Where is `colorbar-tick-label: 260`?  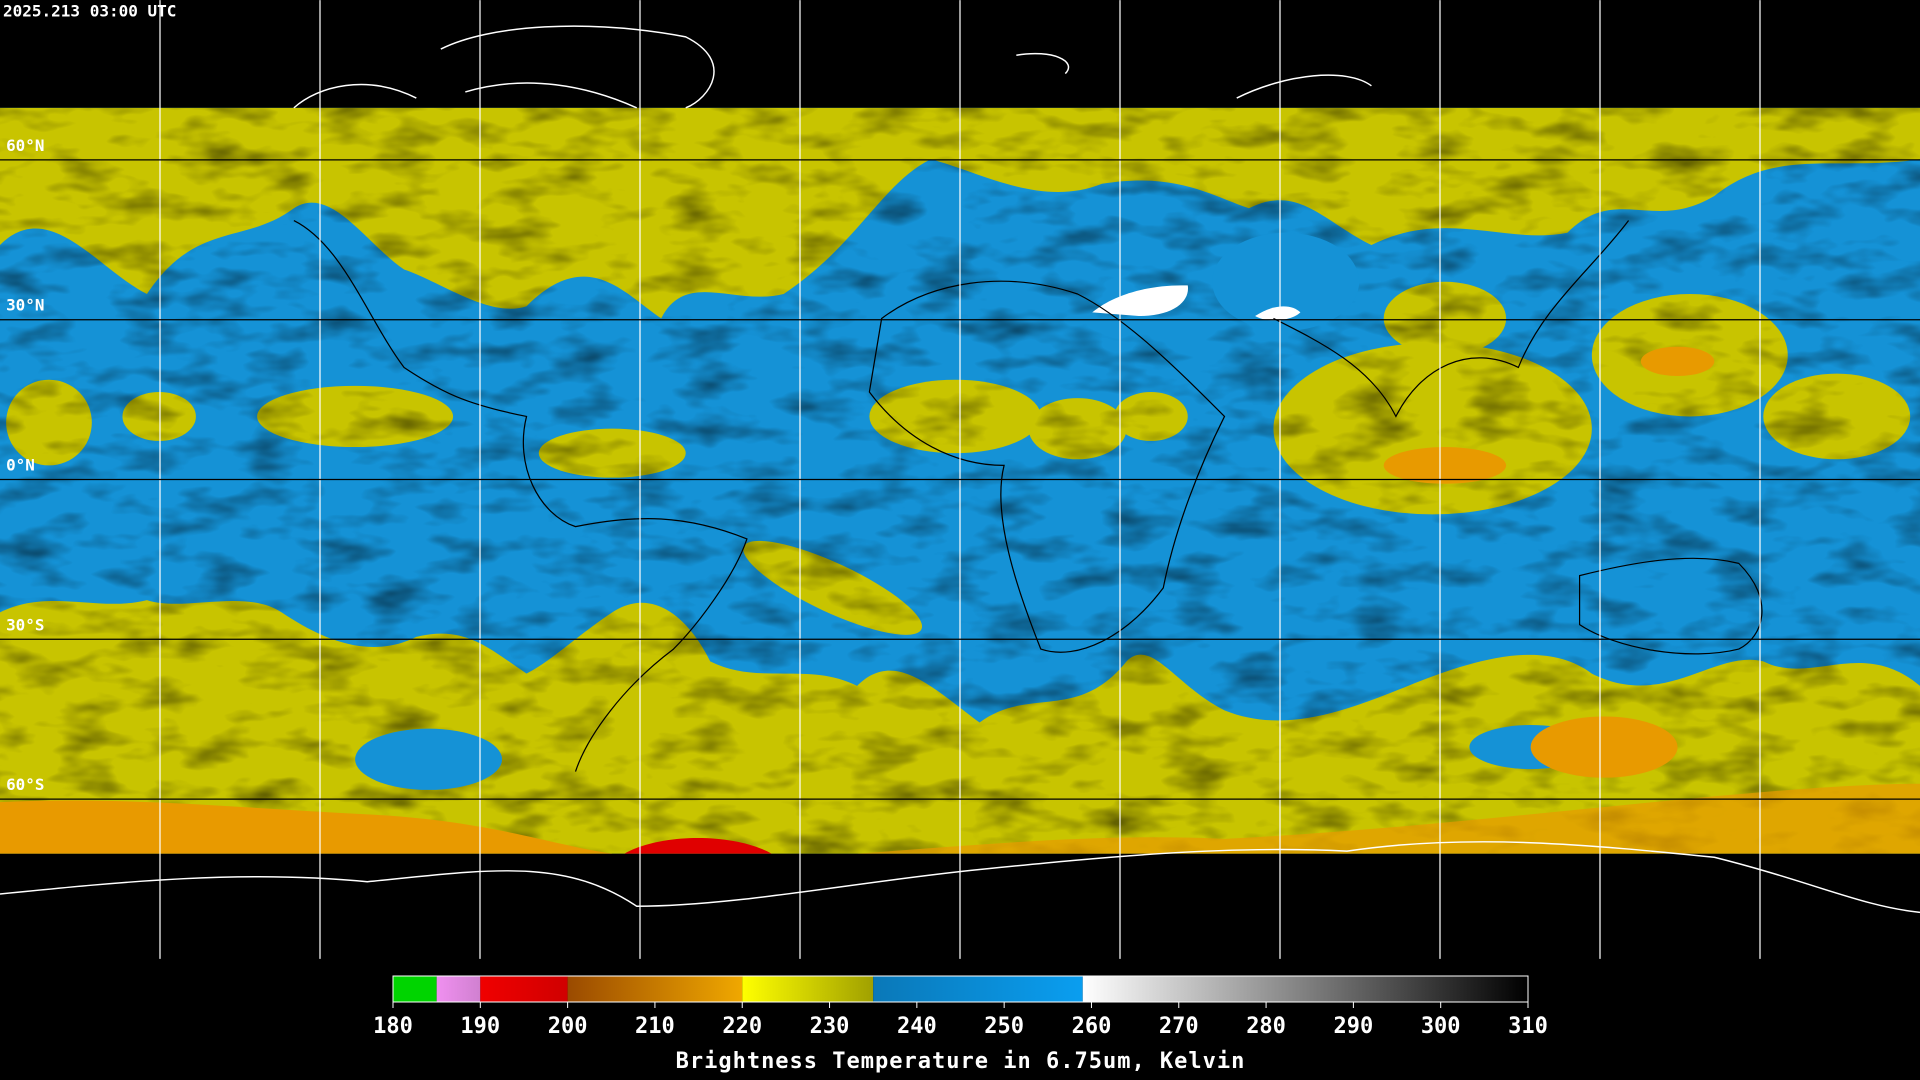 colorbar-tick-label: 260 is located at coordinates (1092, 1026).